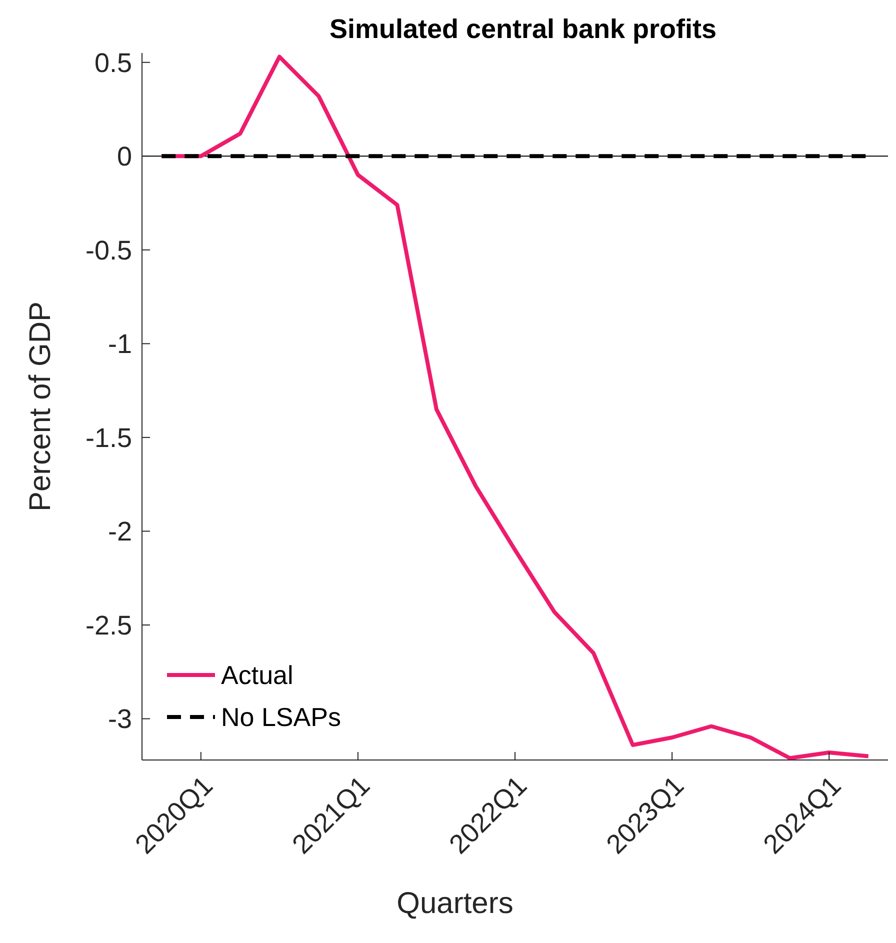 The image size is (896, 943). I want to click on legend-label: Actual, so click(257, 675).